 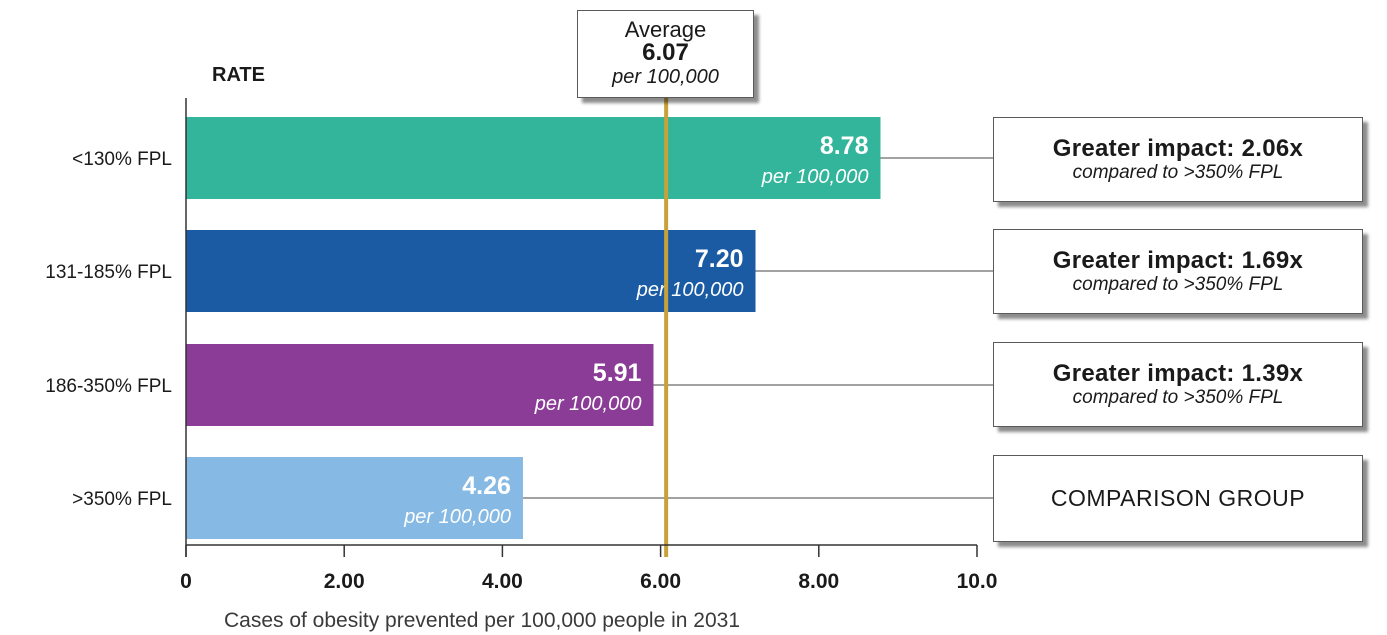 I want to click on bar-value-label: 8.78, so click(x=844, y=146).